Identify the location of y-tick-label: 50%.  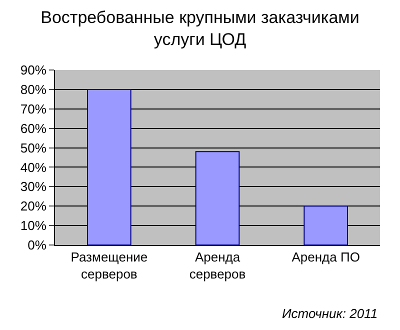
(33, 148).